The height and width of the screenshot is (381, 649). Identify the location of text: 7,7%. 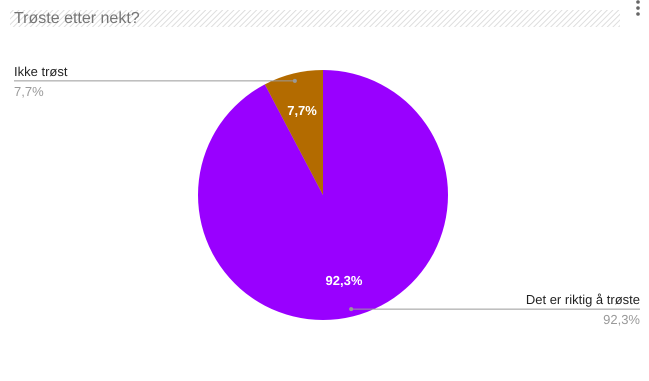
(29, 91).